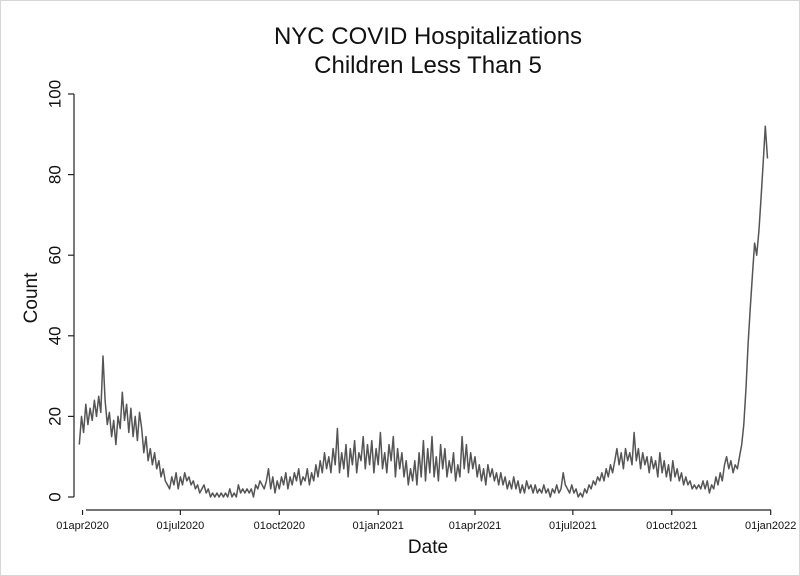 This screenshot has width=800, height=576. What do you see at coordinates (770, 526) in the screenshot?
I see `x-tick-label: 01jan2022` at bounding box center [770, 526].